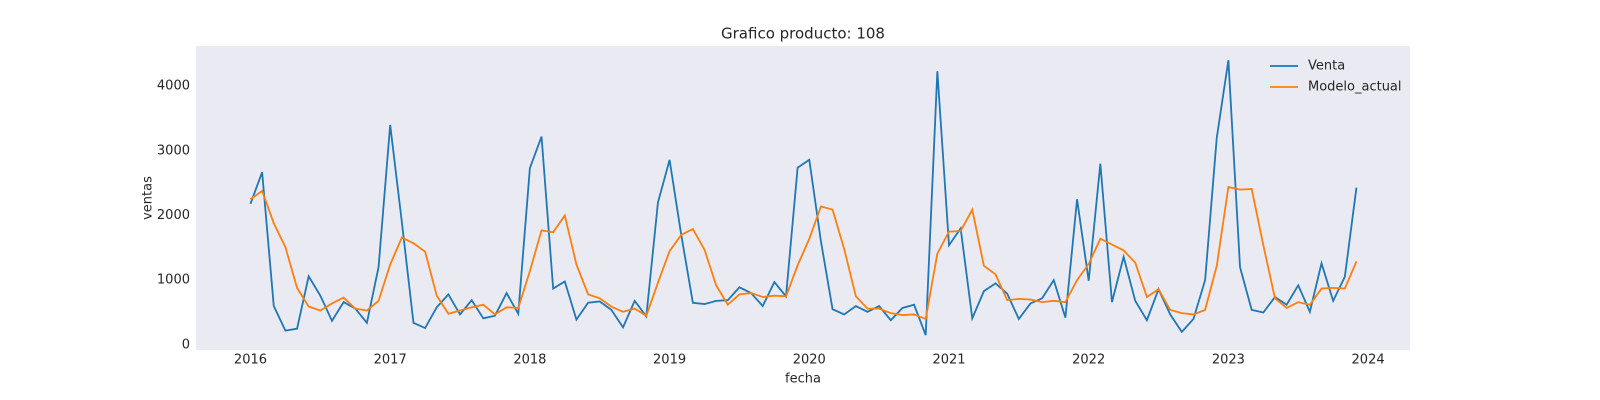 The width and height of the screenshot is (1600, 400). What do you see at coordinates (250, 360) in the screenshot?
I see `x-tick-label: 2016` at bounding box center [250, 360].